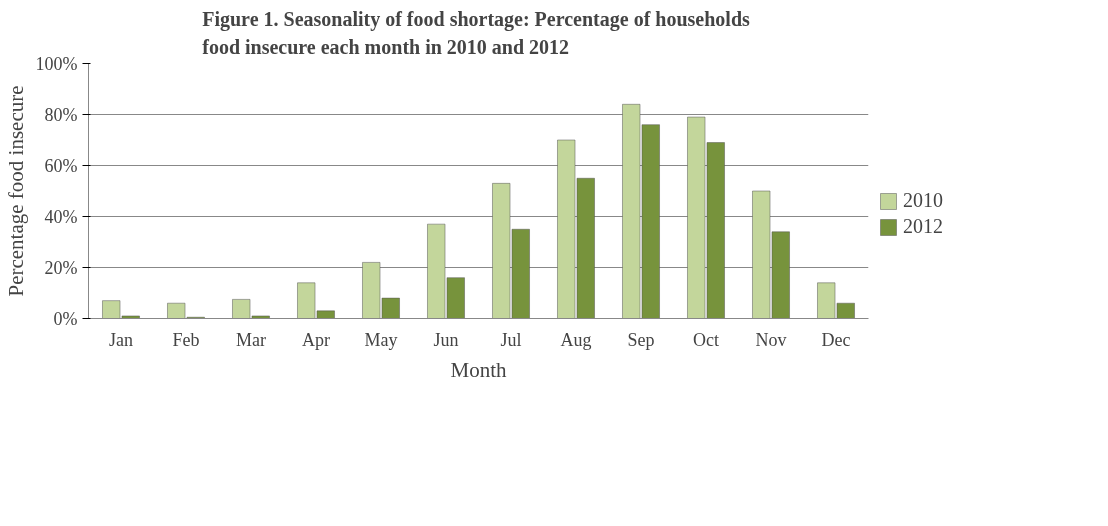  What do you see at coordinates (576, 339) in the screenshot?
I see `x-tick-label: Aug` at bounding box center [576, 339].